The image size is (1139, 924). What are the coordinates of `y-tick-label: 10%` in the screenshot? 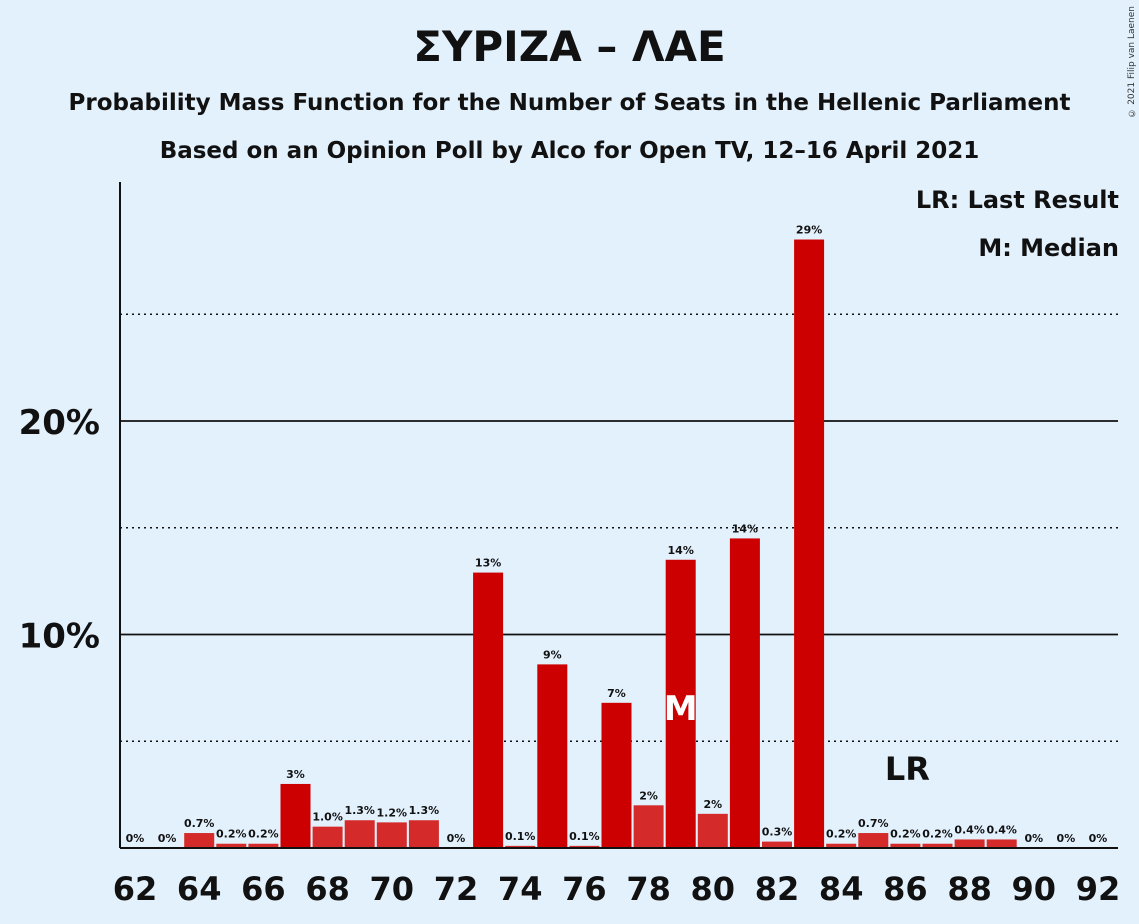 It's located at (59, 637).